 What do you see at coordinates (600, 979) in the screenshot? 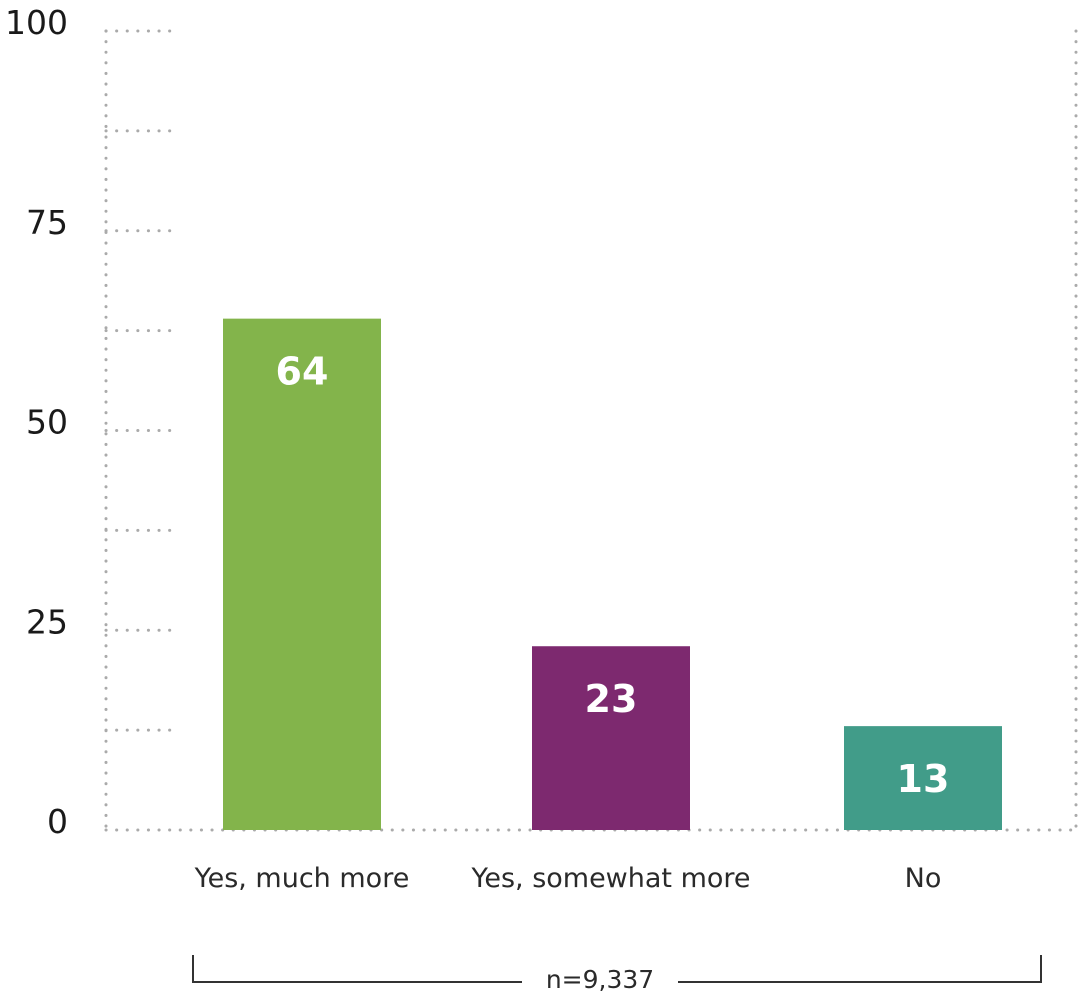
I see `sample-size-label: n=9,337` at bounding box center [600, 979].